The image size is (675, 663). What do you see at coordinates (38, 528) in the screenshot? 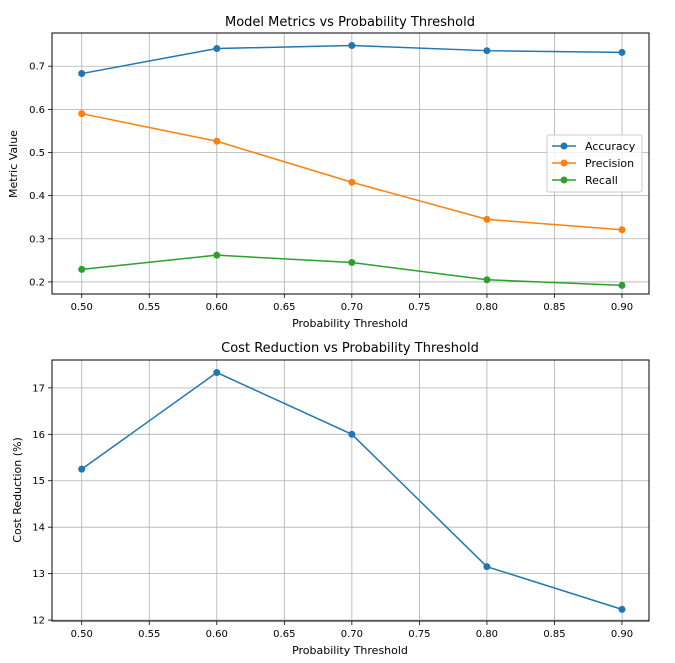
I see `y-tick-label: 14` at bounding box center [38, 528].